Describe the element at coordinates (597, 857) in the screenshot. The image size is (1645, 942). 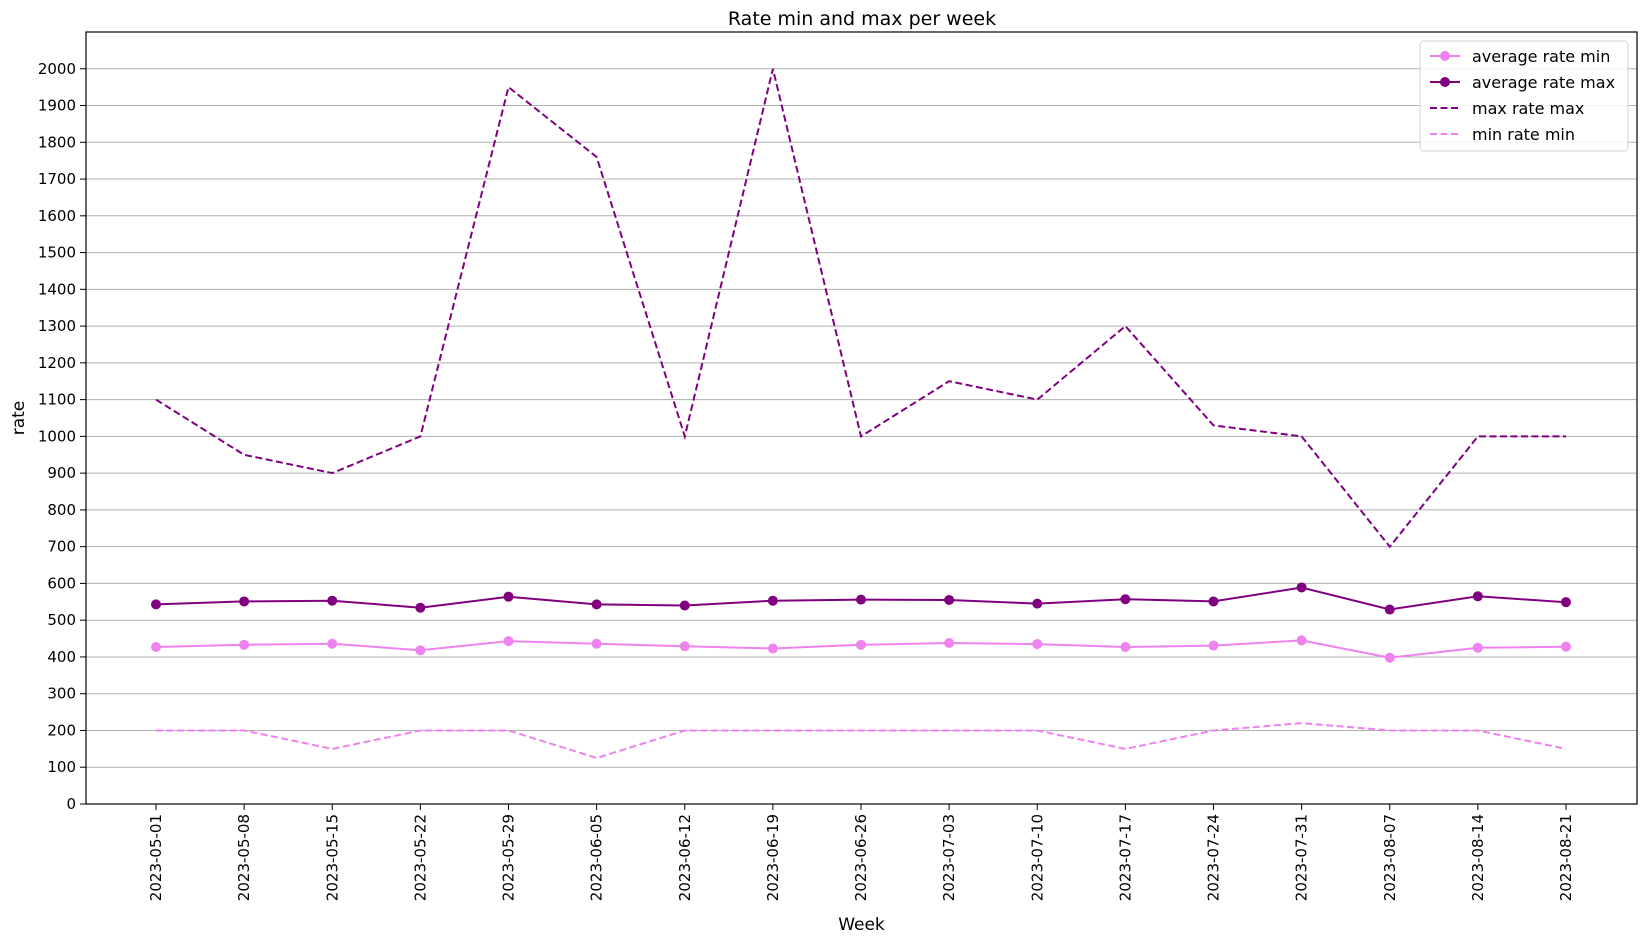
I see `x-tick-label: 2023-06-05` at that location.